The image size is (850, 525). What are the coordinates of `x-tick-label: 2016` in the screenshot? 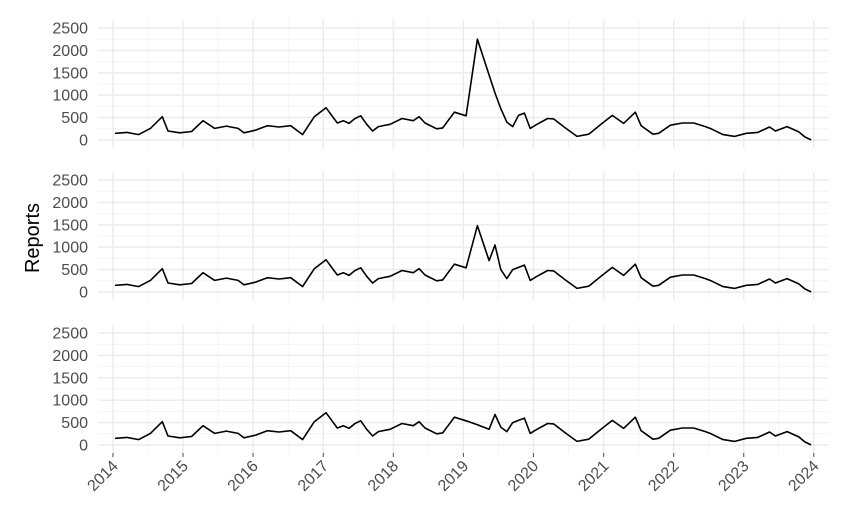 It's located at (243, 476).